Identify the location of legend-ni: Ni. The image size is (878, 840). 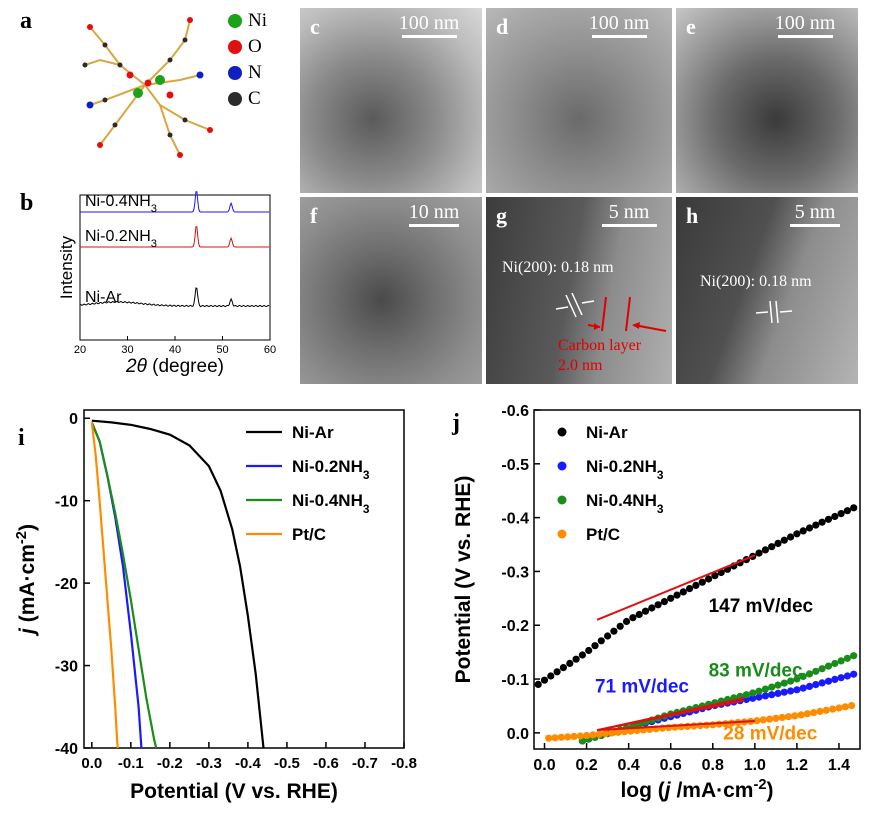
(247, 21).